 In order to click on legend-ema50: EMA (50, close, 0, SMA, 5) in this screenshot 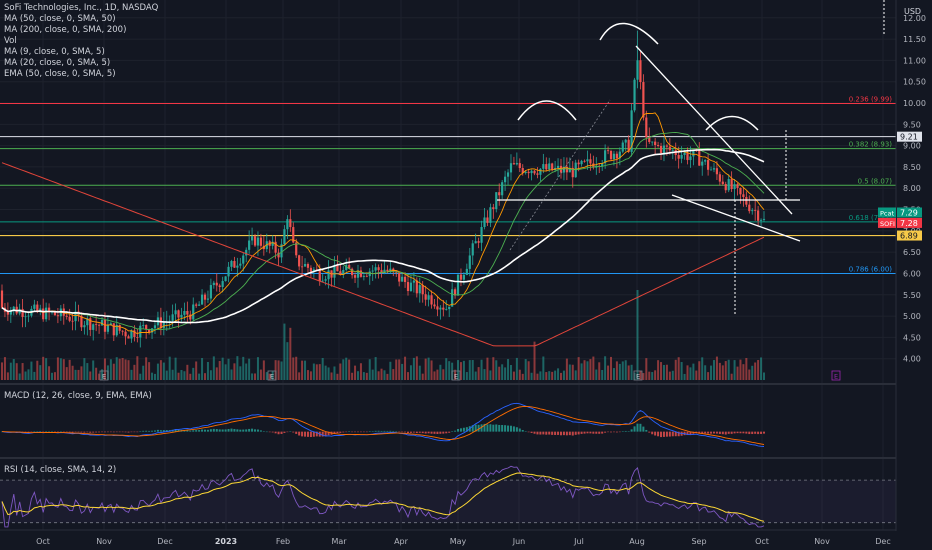, I will do `click(60, 74)`.